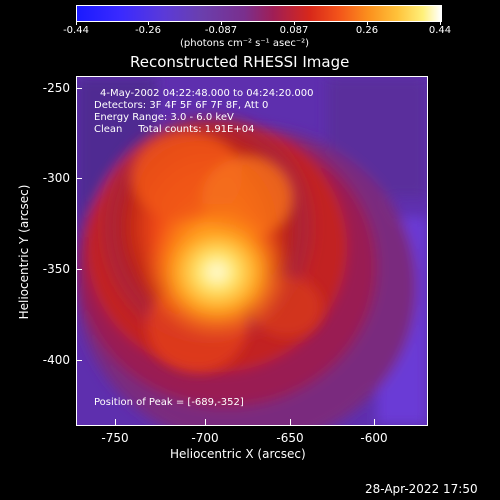 The width and height of the screenshot is (500, 500). What do you see at coordinates (56, 88) in the screenshot?
I see `y-tick-label: -250` at bounding box center [56, 88].